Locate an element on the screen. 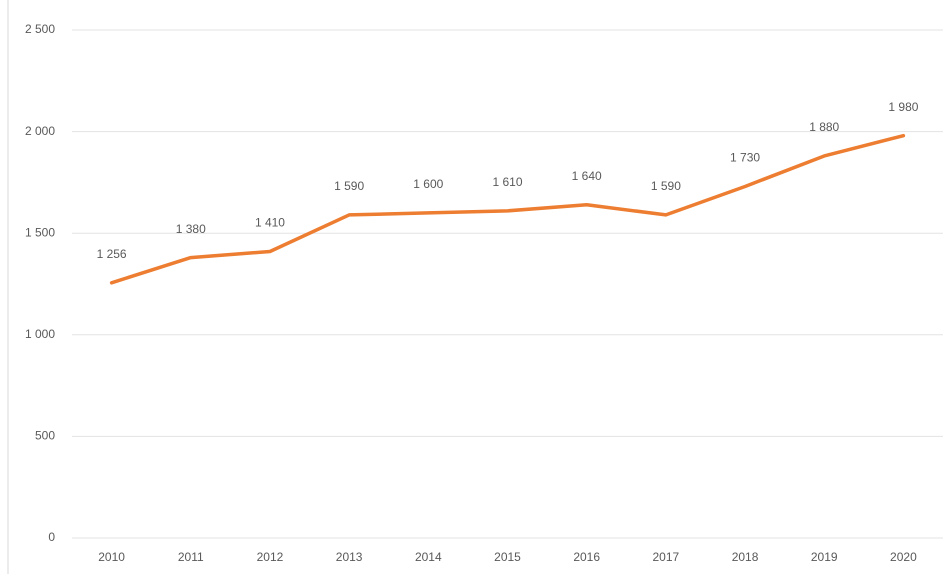 The image size is (951, 574). y-tick-label: 2 000 is located at coordinates (40, 131).